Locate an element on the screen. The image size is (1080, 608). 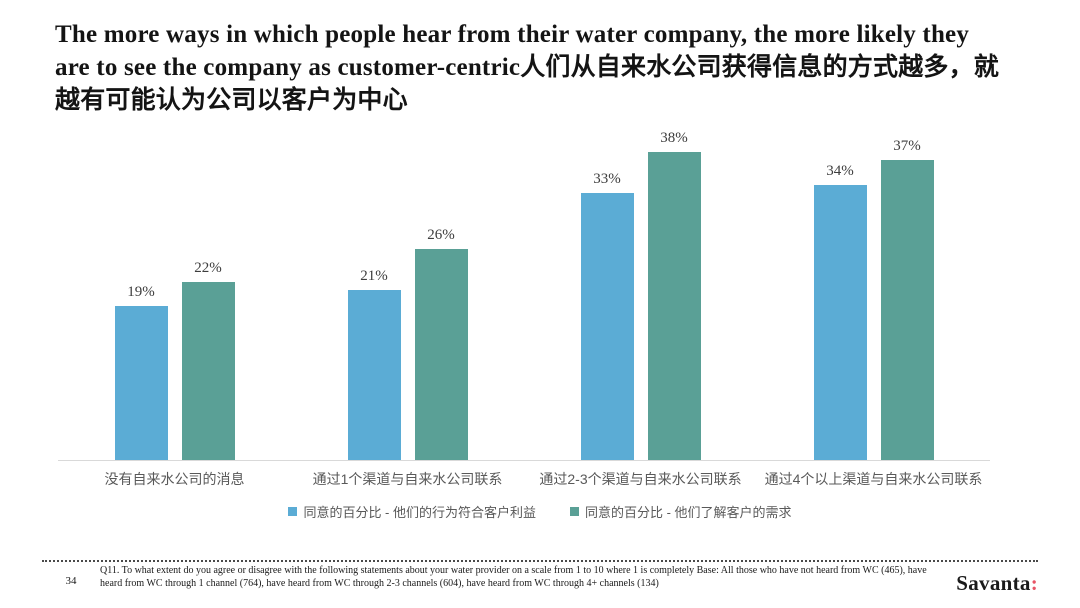
bar-data-label: 19% is located at coordinates (141, 292).